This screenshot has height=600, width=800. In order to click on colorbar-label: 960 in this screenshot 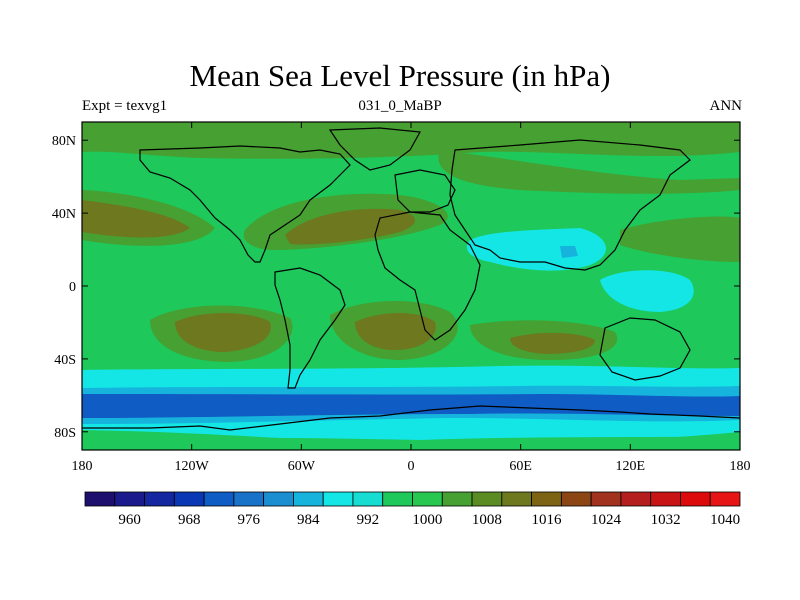, I will do `click(129, 520)`.